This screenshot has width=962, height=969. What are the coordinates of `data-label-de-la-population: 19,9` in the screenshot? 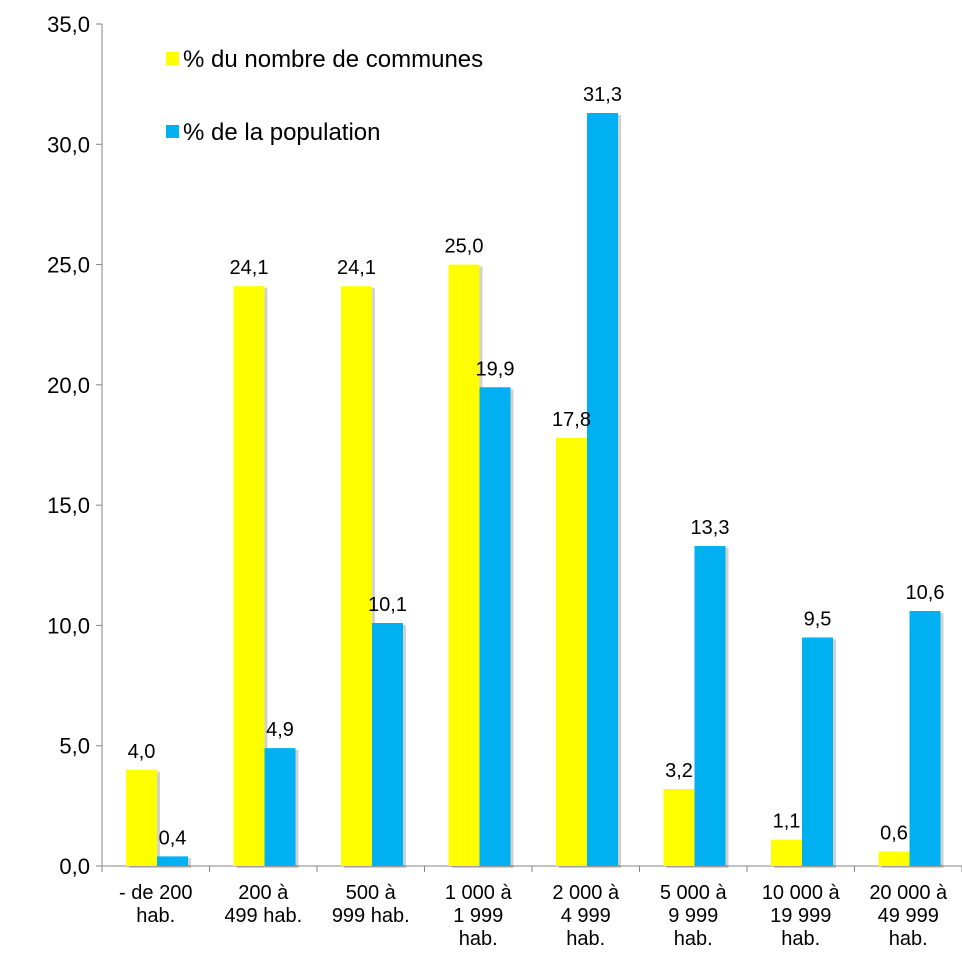 It's located at (495, 369).